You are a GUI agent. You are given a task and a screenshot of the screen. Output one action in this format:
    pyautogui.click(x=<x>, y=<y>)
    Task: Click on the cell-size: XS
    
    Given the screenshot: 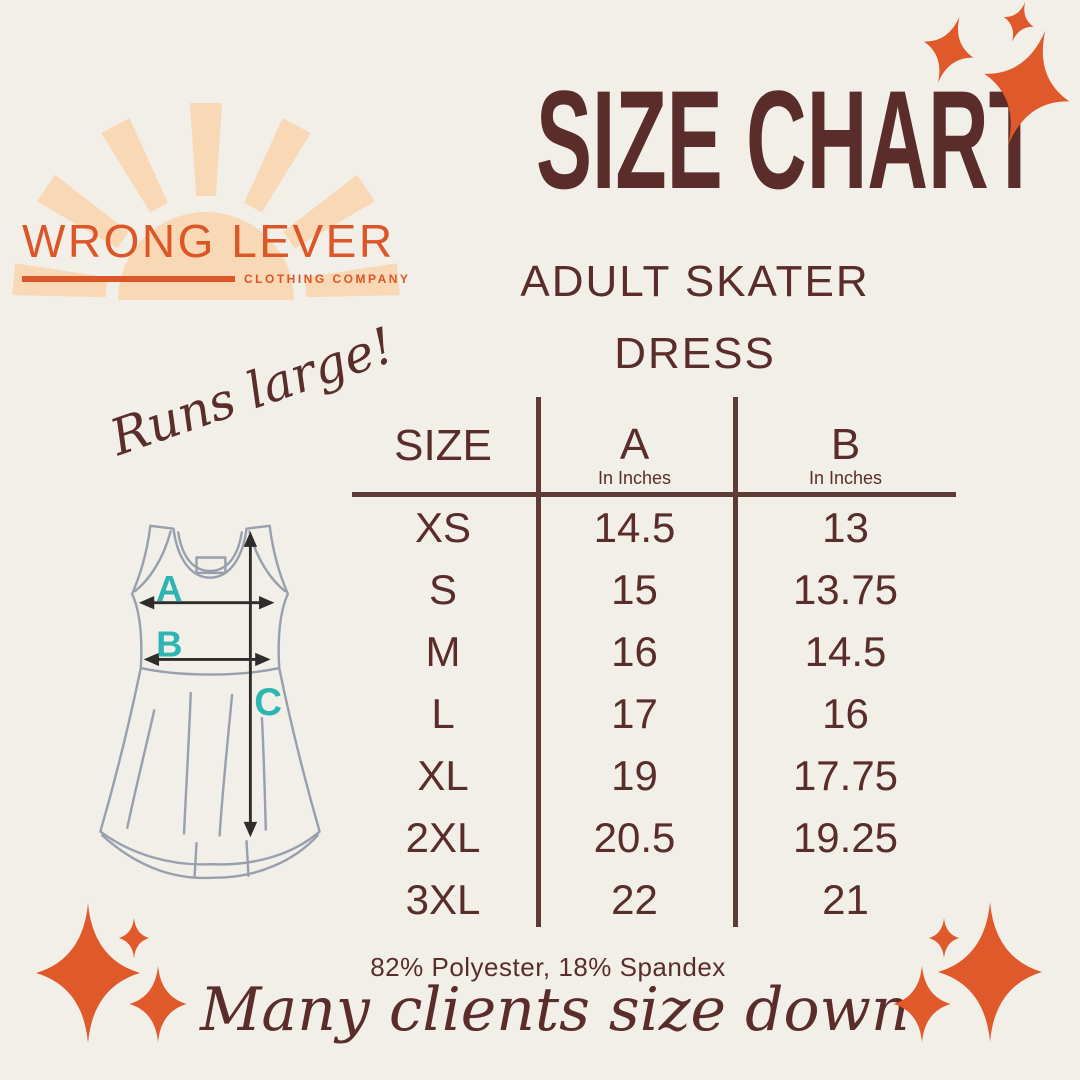 What is the action you would take?
    pyautogui.click(x=443, y=527)
    